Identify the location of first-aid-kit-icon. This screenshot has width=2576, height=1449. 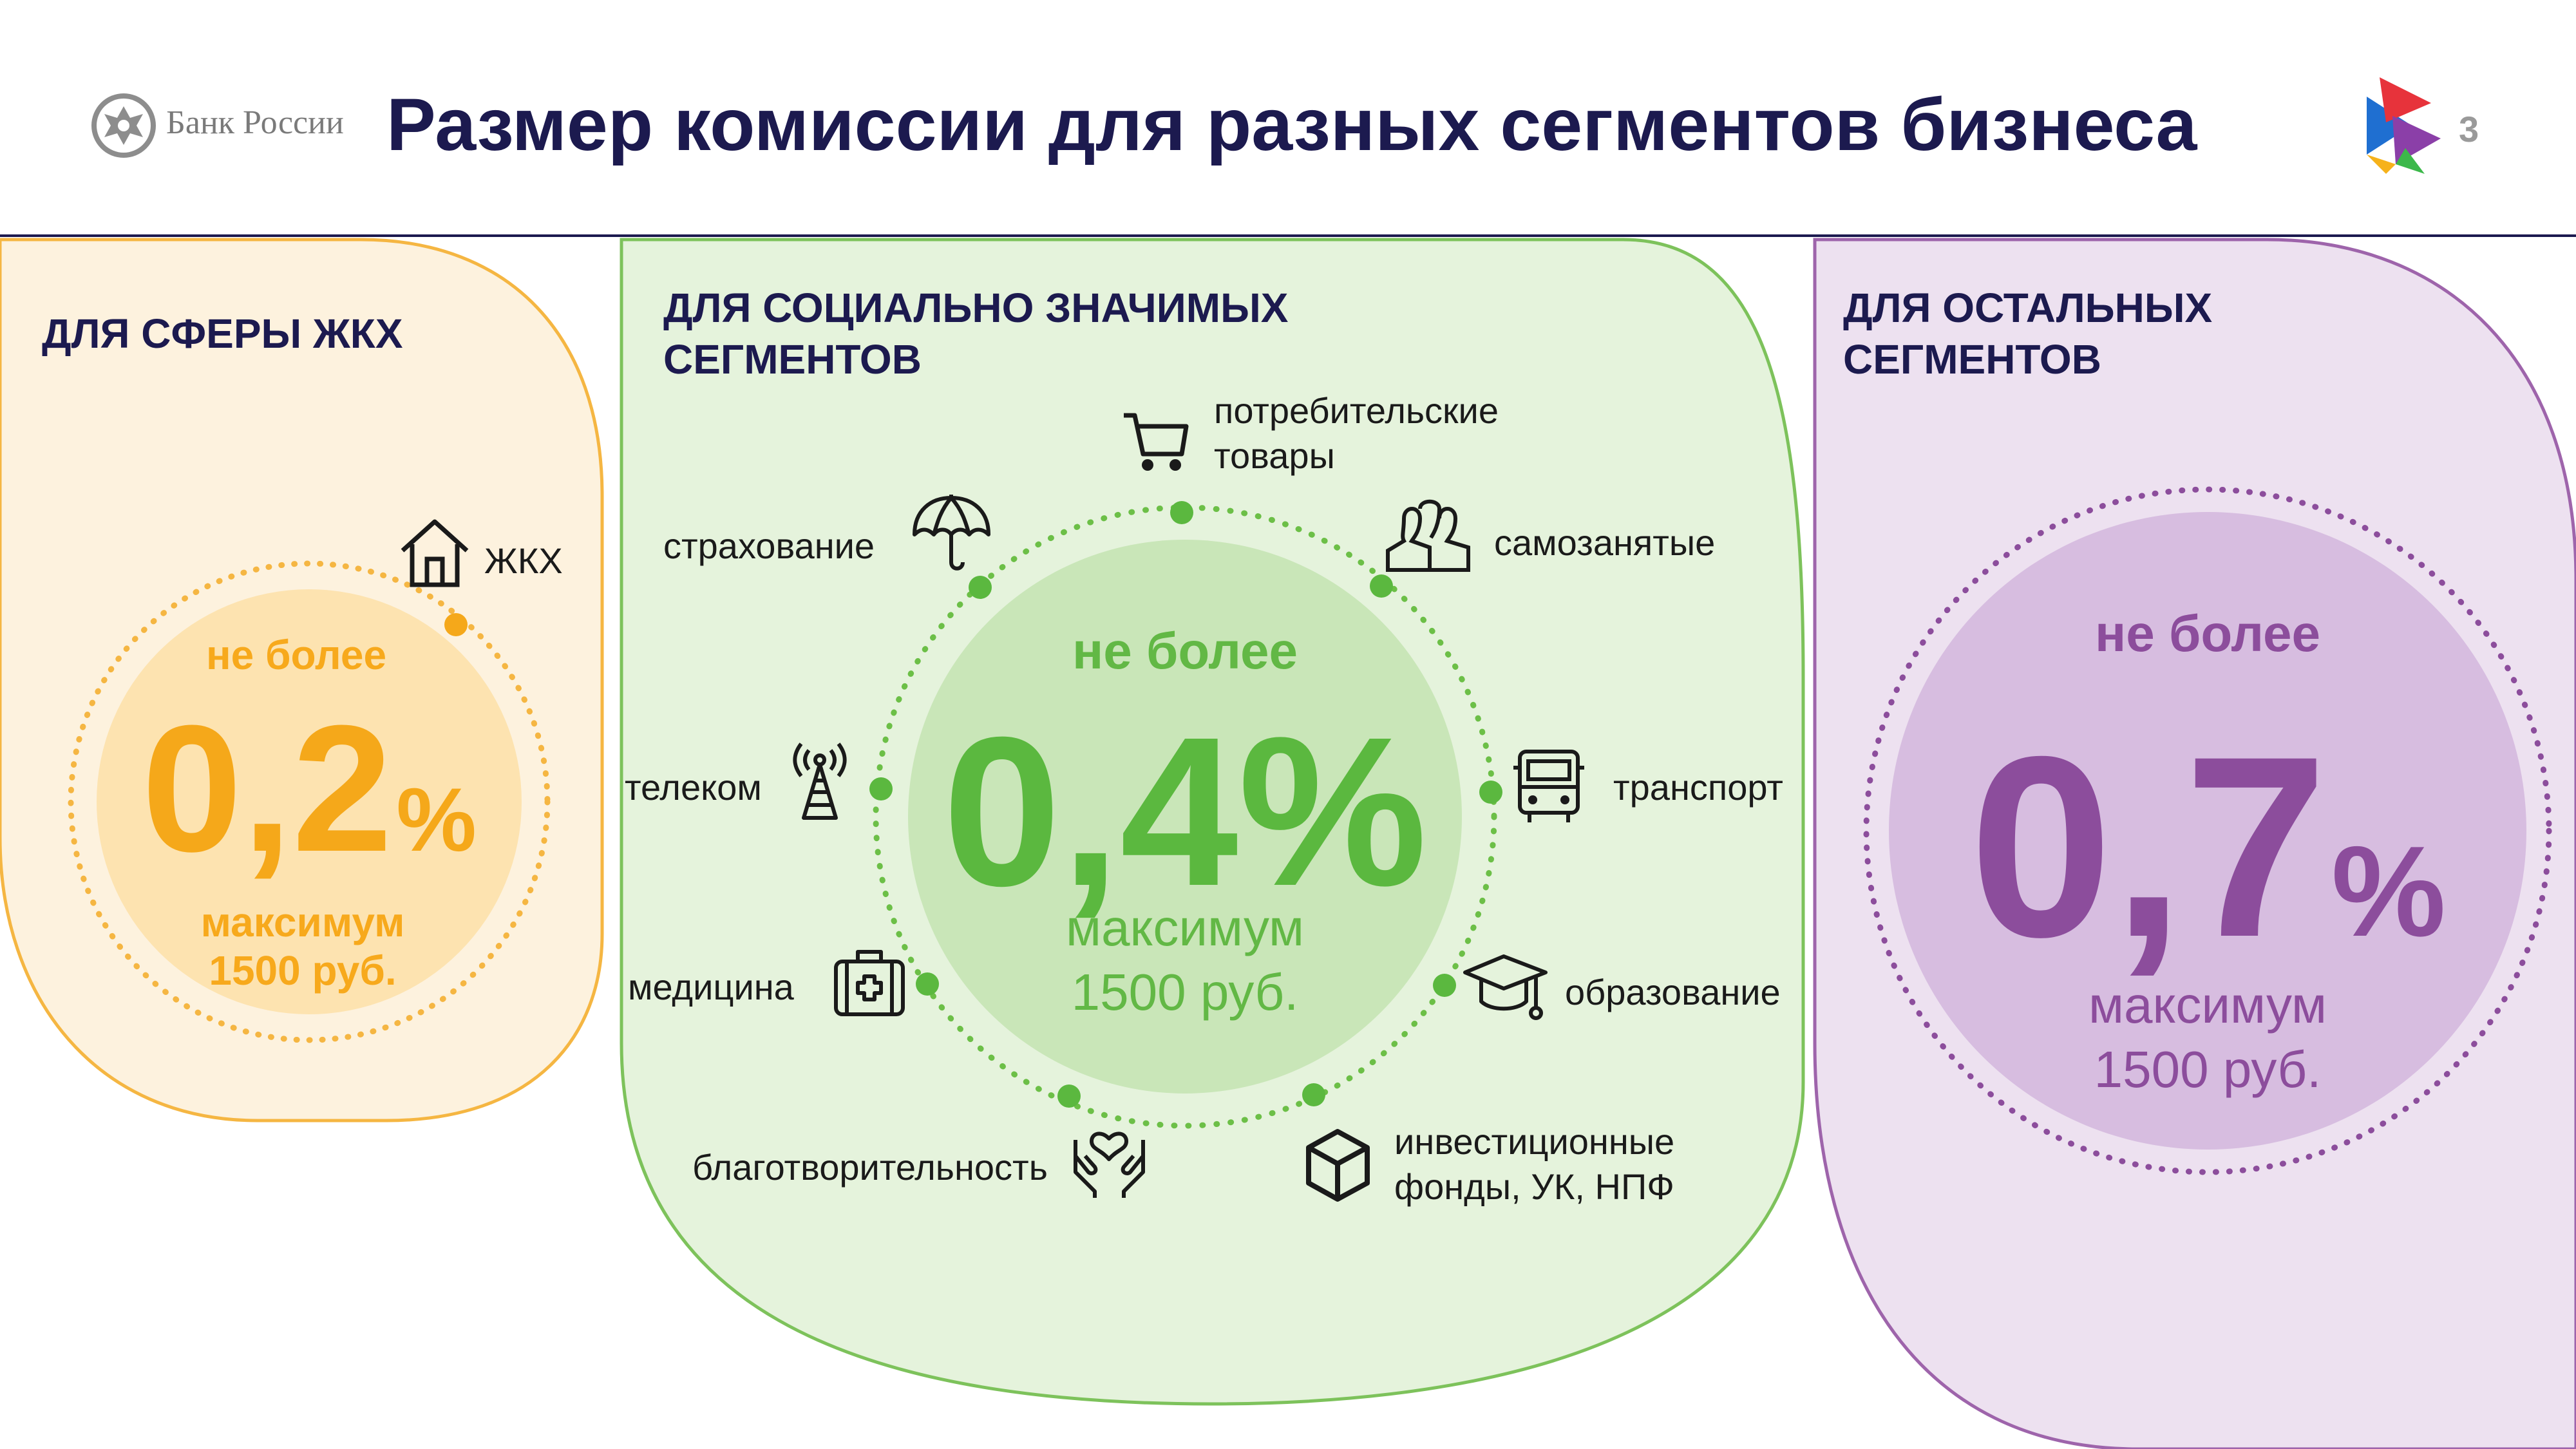
(870, 983).